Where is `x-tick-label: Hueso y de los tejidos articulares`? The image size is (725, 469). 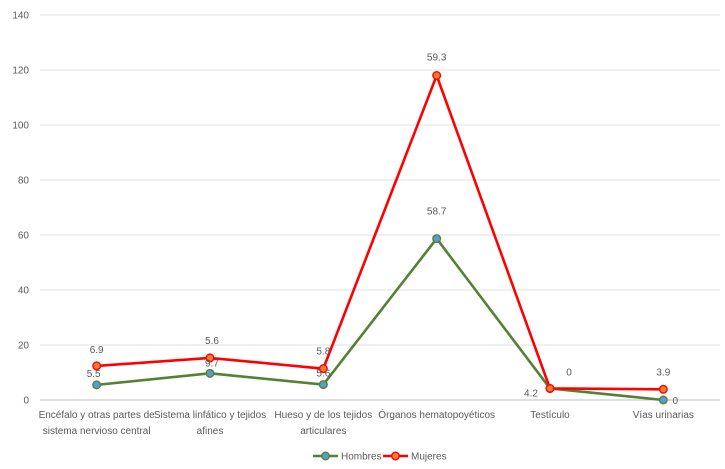
x-tick-label: Hueso y de los tejidos articulares is located at coordinates (323, 423).